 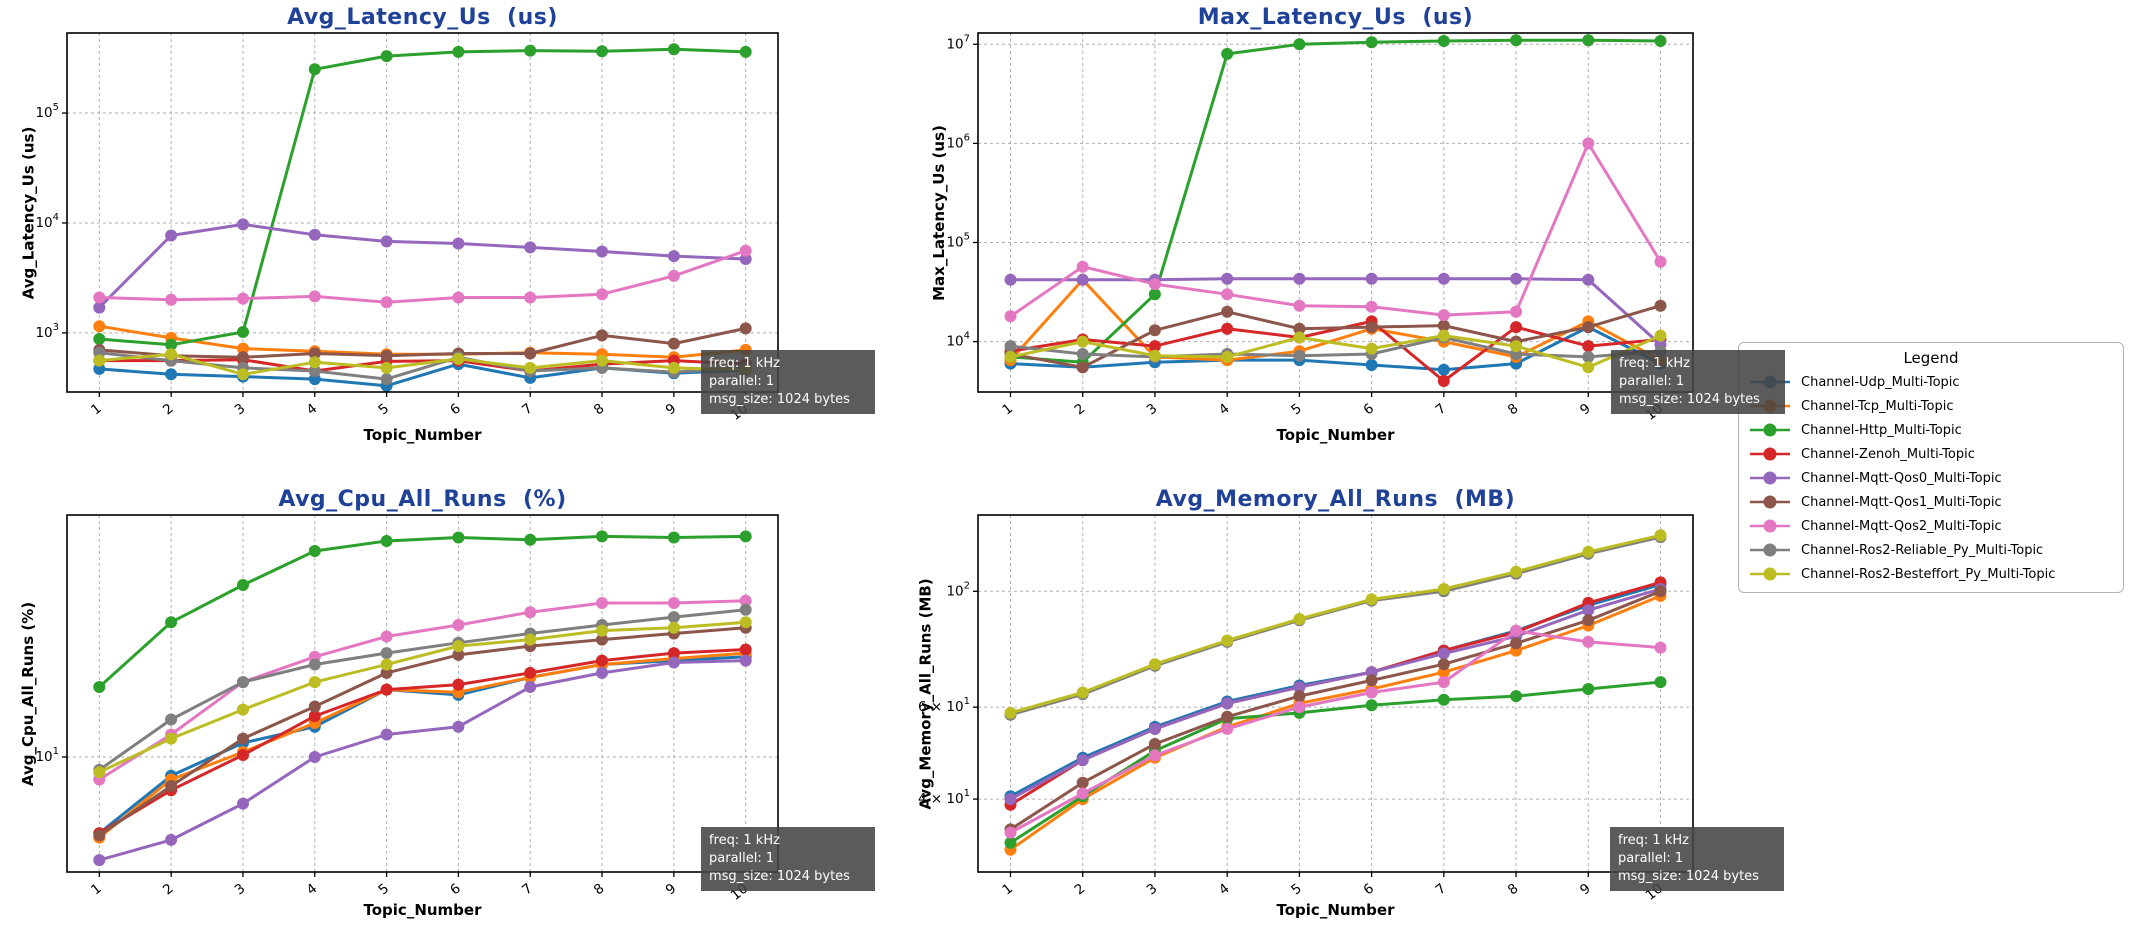 I want to click on legend-item: Channel-Mqtt-Qos0_Multi-Topic, so click(x=1931, y=478).